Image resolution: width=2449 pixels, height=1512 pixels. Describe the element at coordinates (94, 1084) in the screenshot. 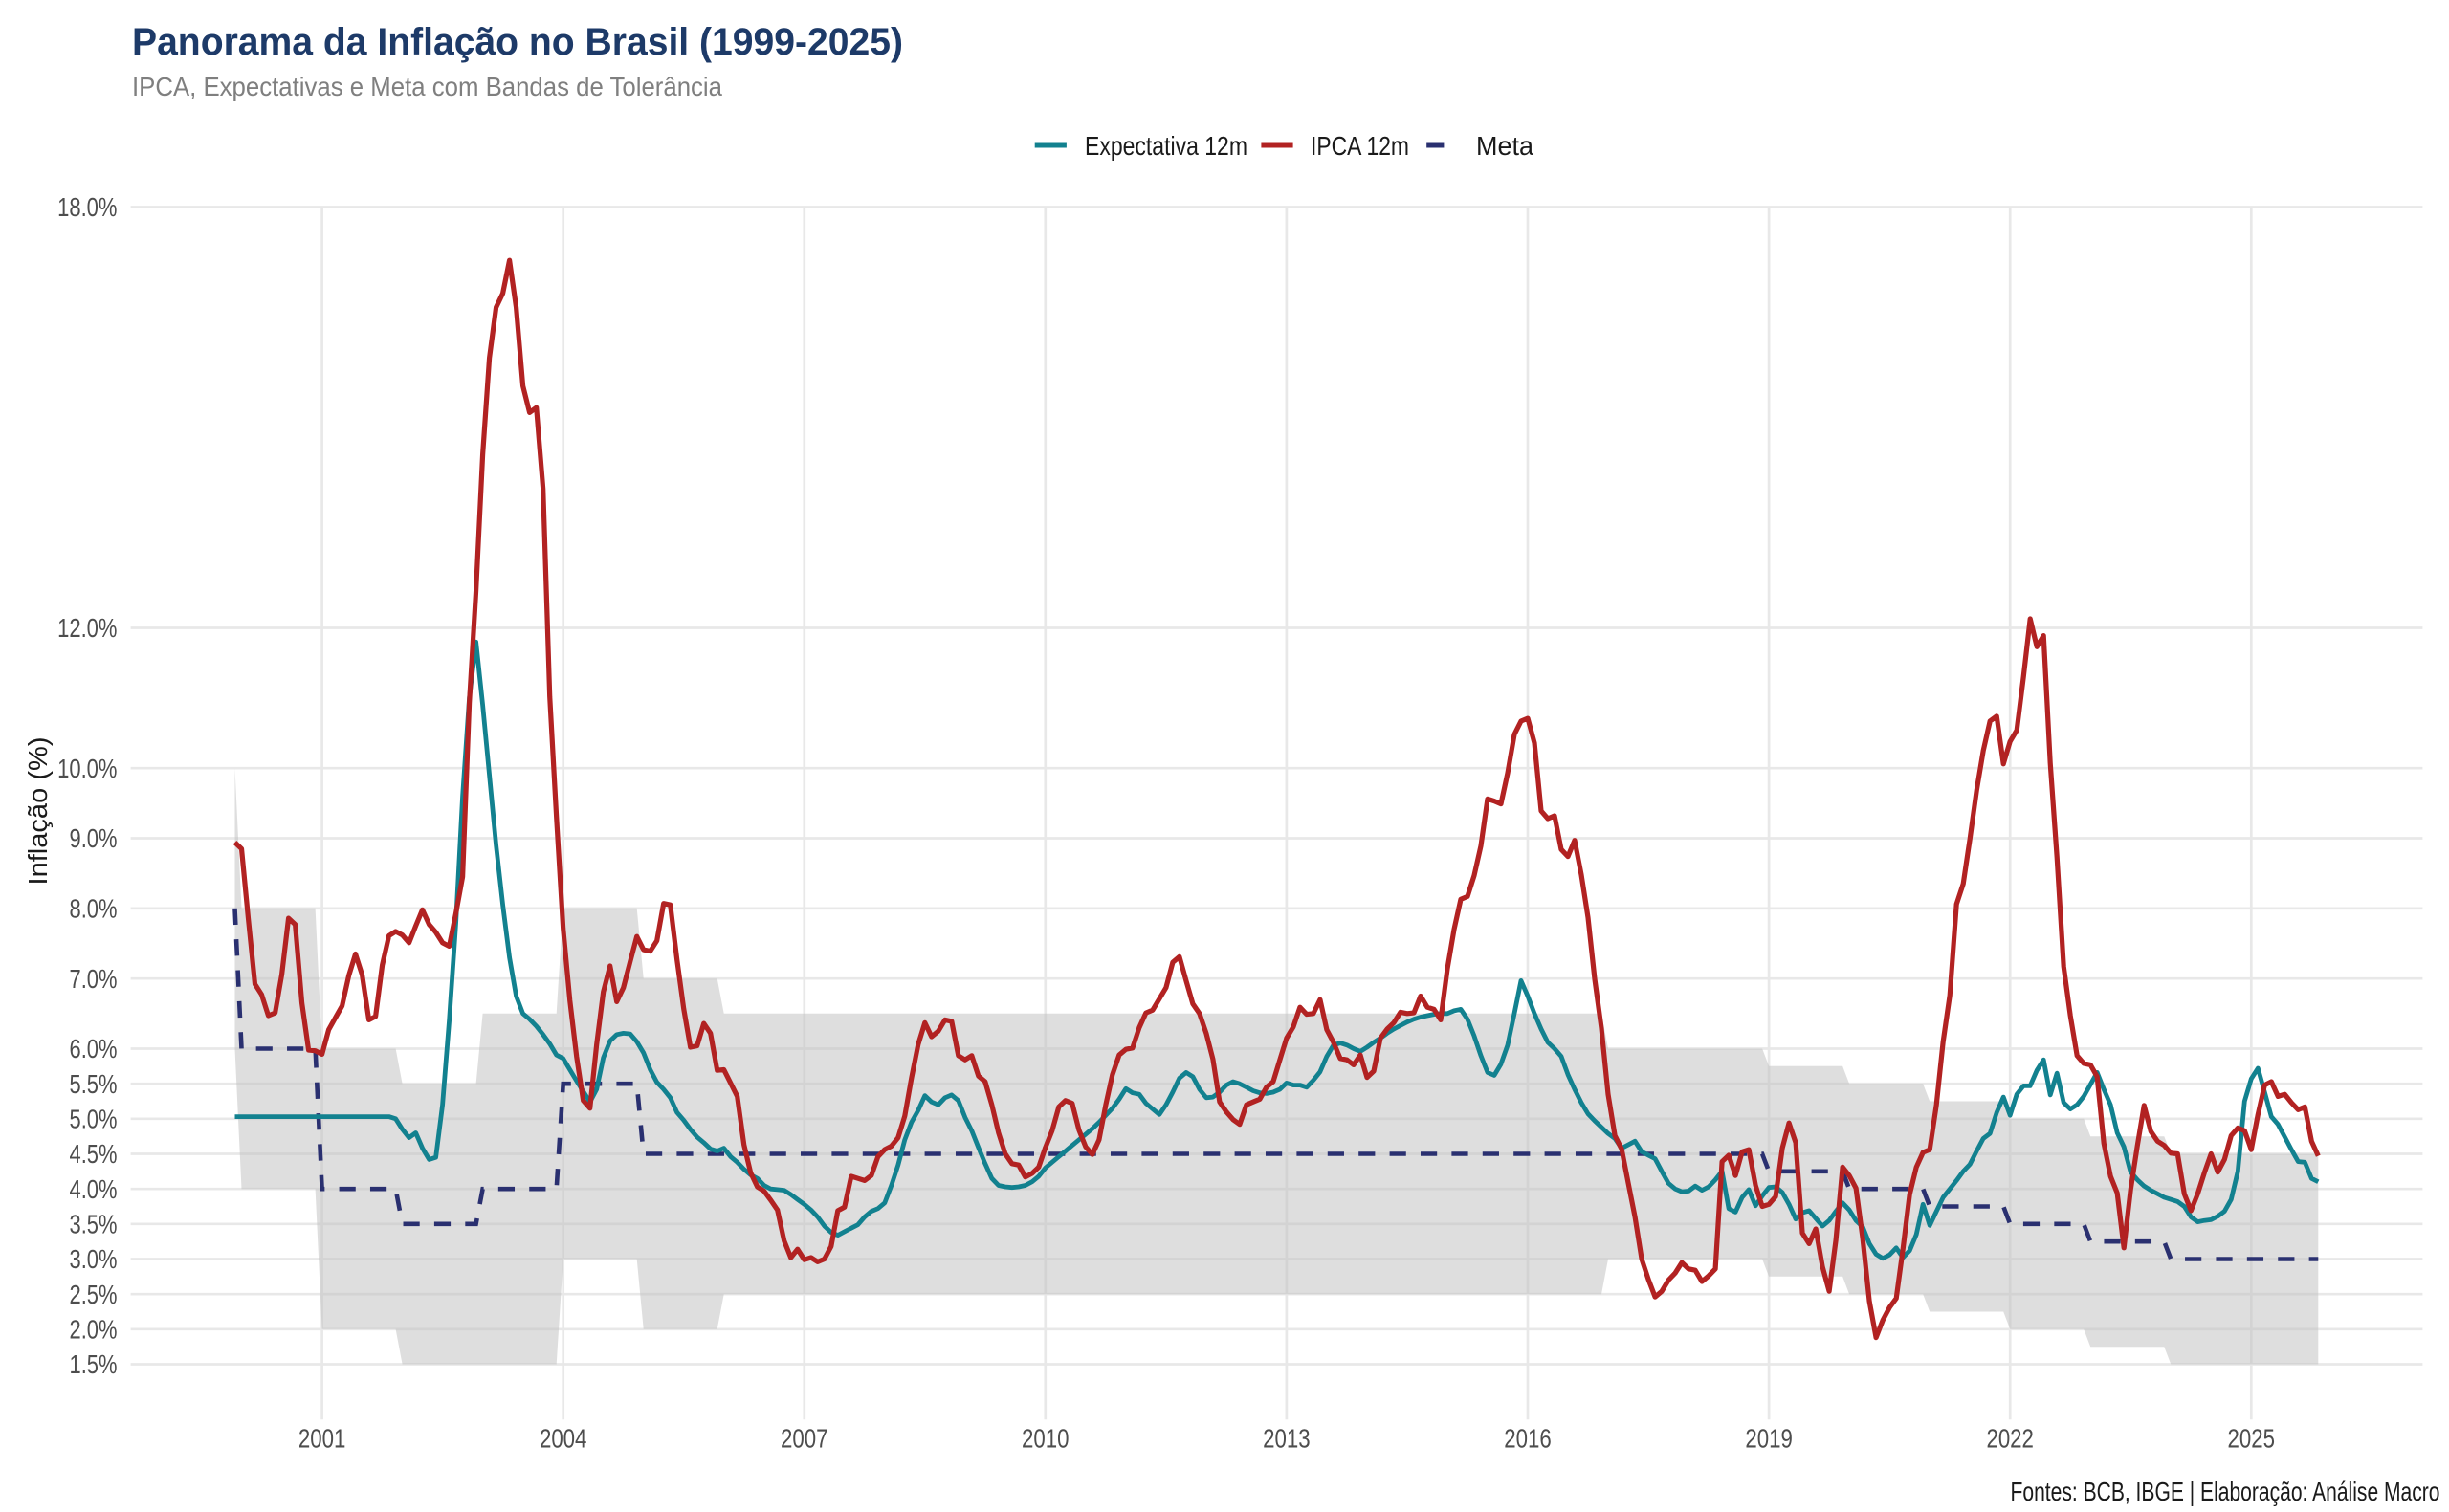

I see `svg-text: 5.5%` at that location.